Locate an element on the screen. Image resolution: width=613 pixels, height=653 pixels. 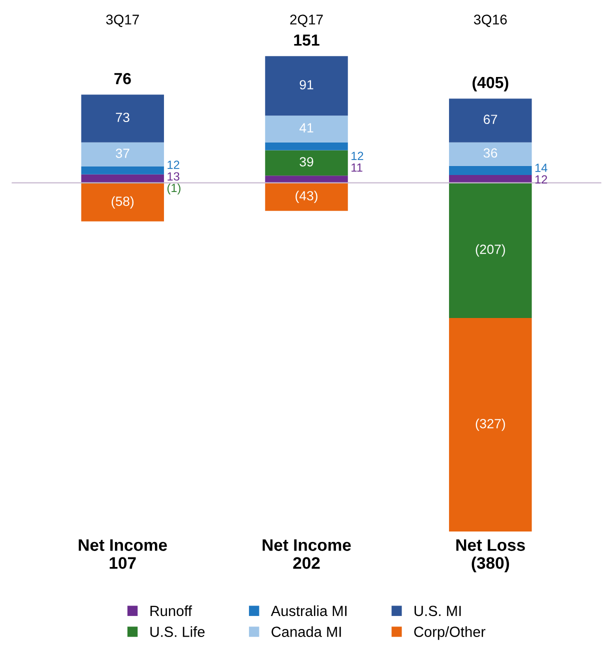
data-label: 67 is located at coordinates (491, 119).